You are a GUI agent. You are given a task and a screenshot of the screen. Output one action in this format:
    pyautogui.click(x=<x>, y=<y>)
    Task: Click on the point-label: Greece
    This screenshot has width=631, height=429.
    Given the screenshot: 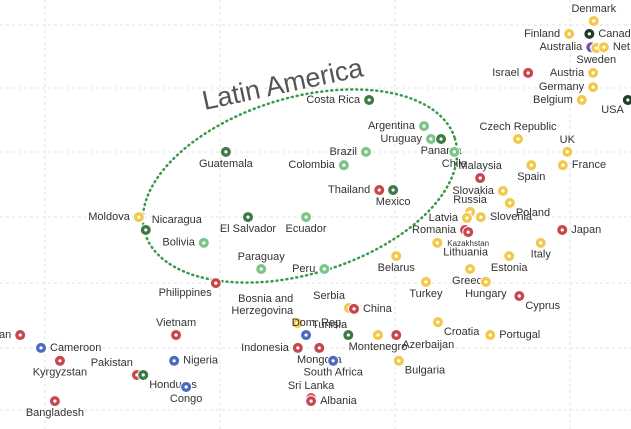 What is the action you would take?
    pyautogui.click(x=470, y=281)
    